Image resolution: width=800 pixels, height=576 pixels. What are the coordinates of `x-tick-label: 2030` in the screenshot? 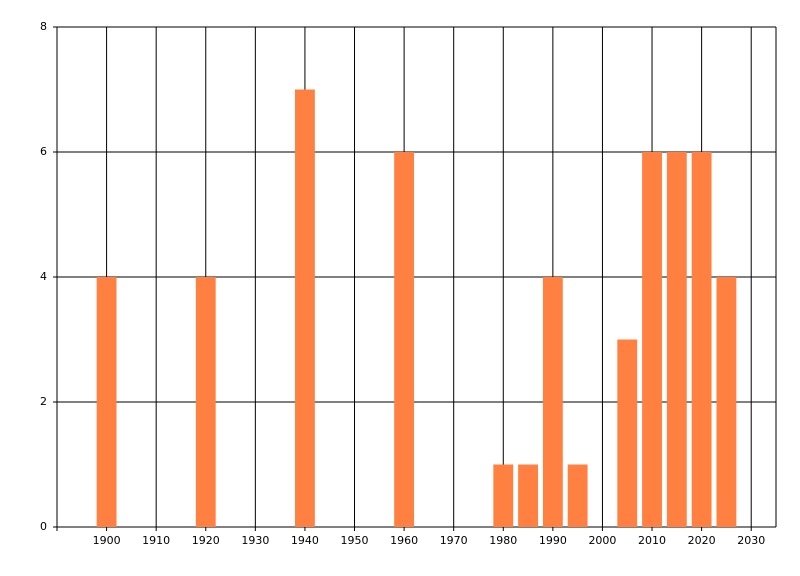 It's located at (751, 540).